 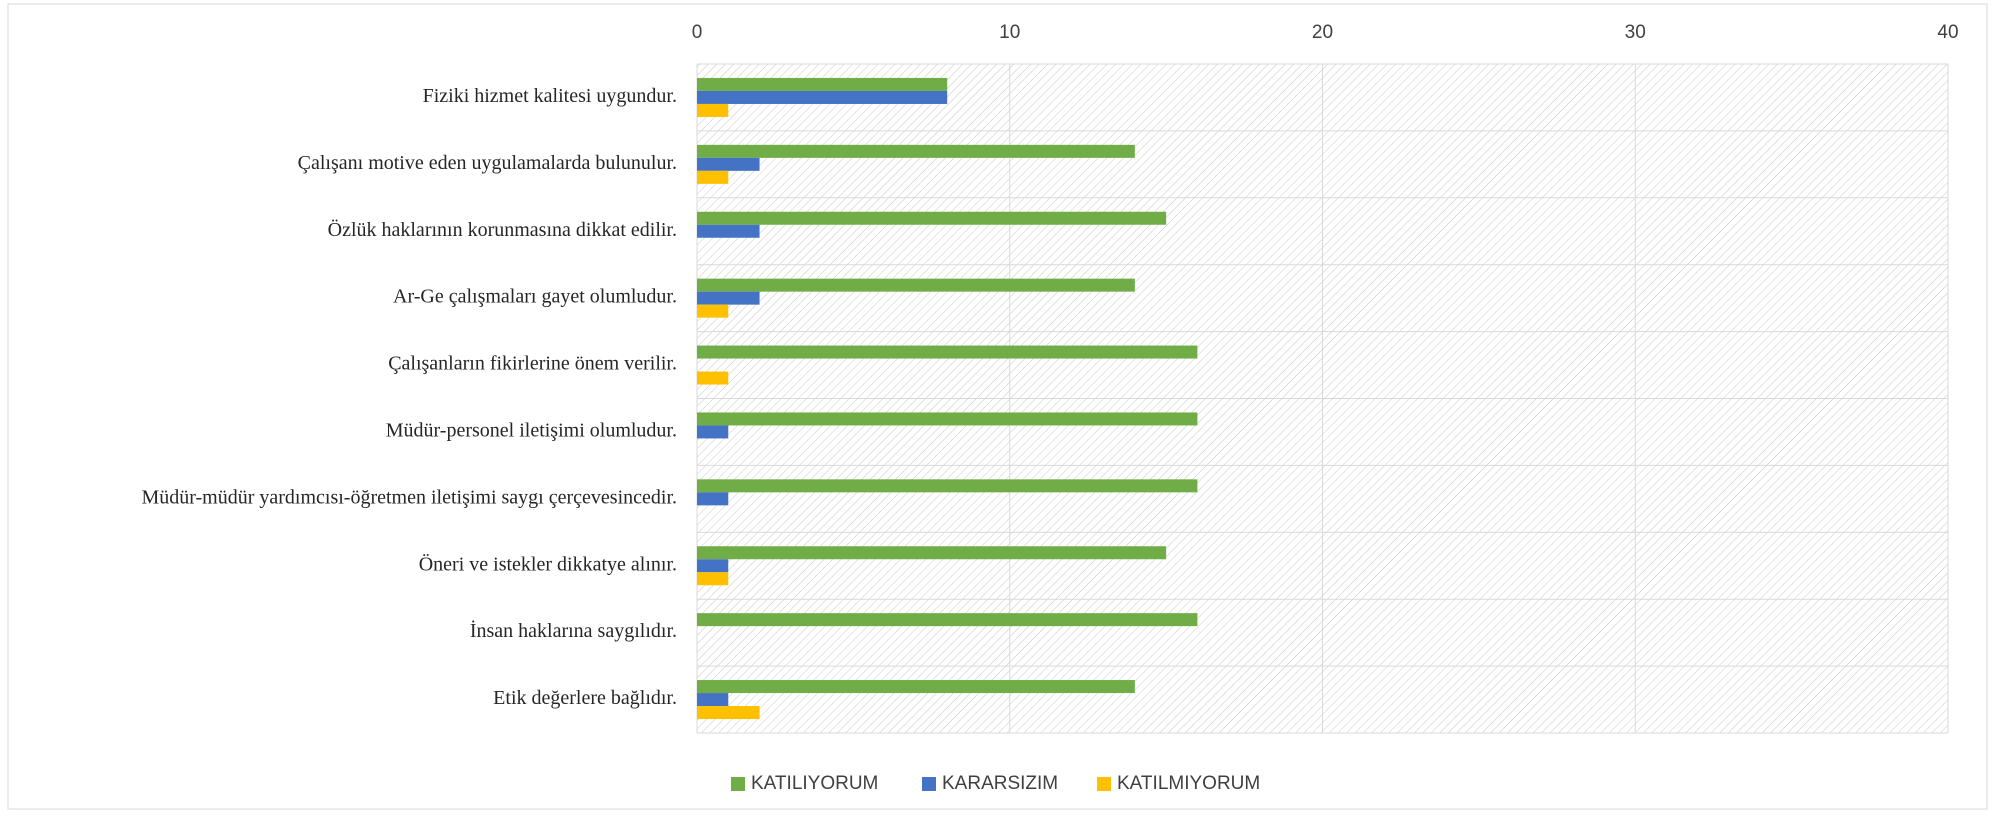 What do you see at coordinates (585, 698) in the screenshot?
I see `y-tick-label: Etik değerlere bağlıdır.` at bounding box center [585, 698].